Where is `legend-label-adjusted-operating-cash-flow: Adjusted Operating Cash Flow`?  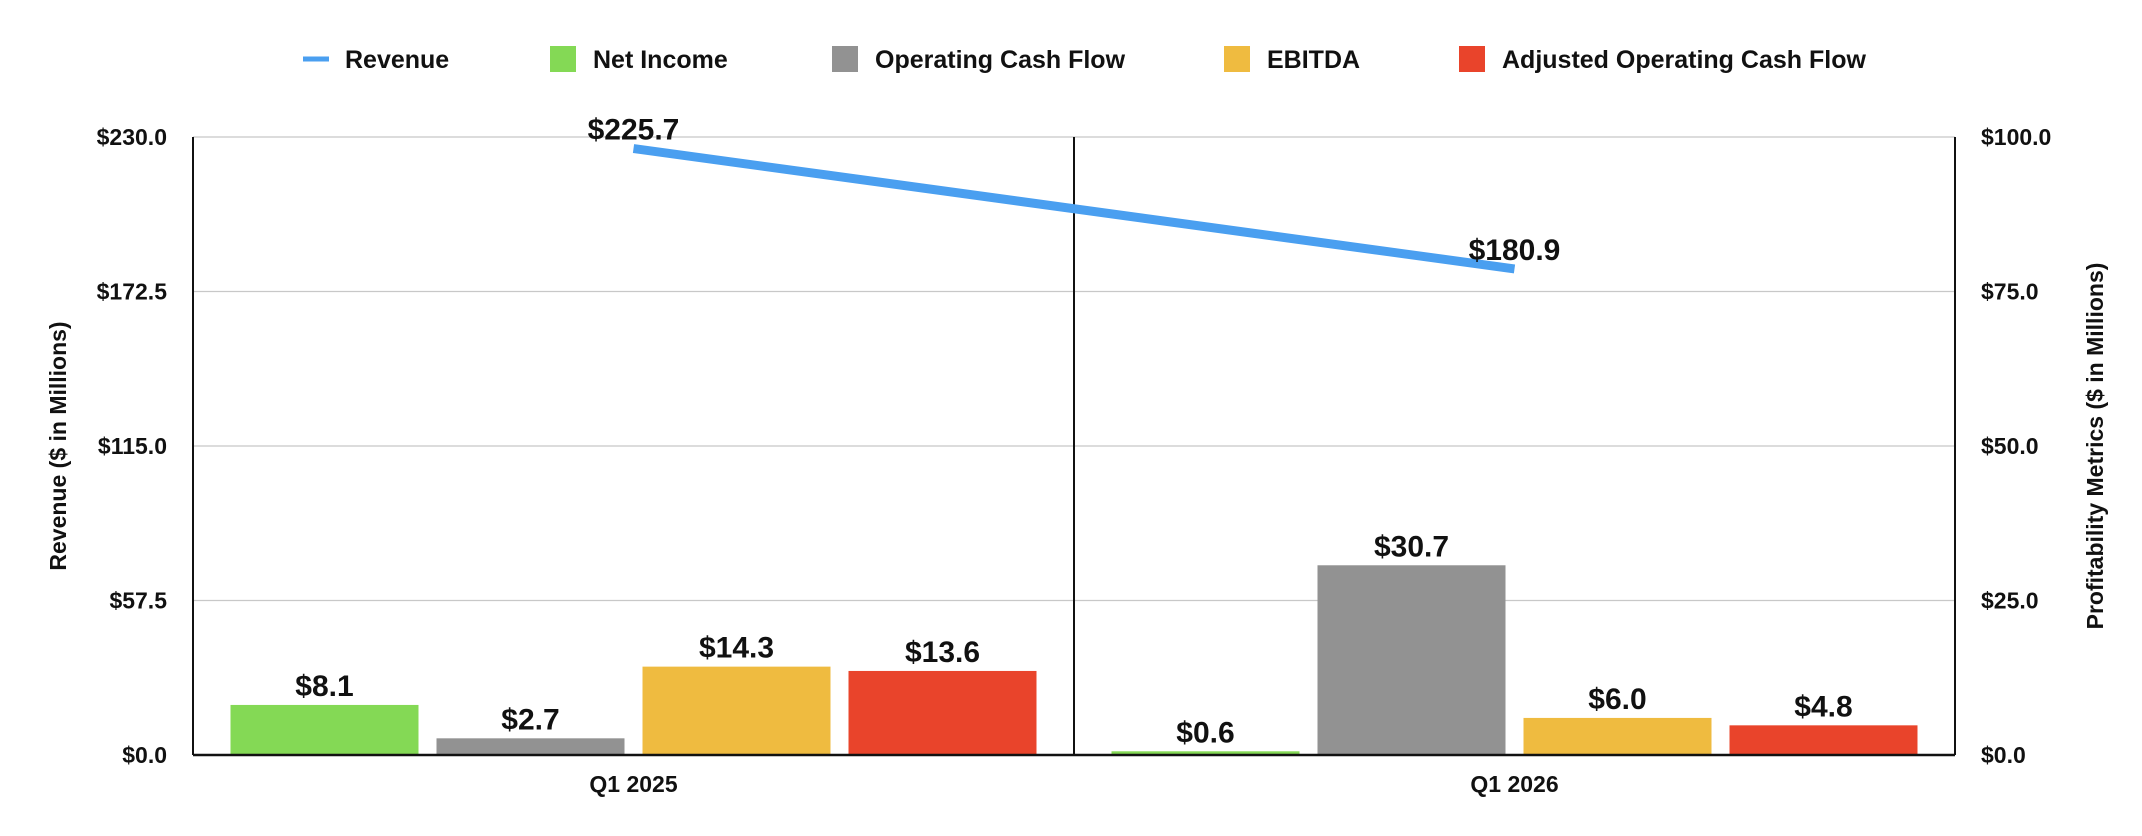
legend-label-adjusted-operating-cash-flow: Adjusted Operating Cash Flow is located at coordinates (1684, 60).